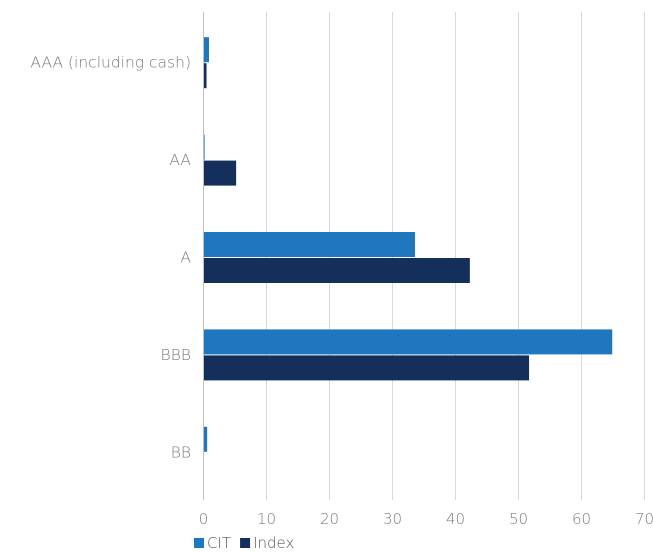 This screenshot has height=552, width=653. Describe the element at coordinates (110, 63) in the screenshot. I see `category-label: AAA (including cash)` at that location.